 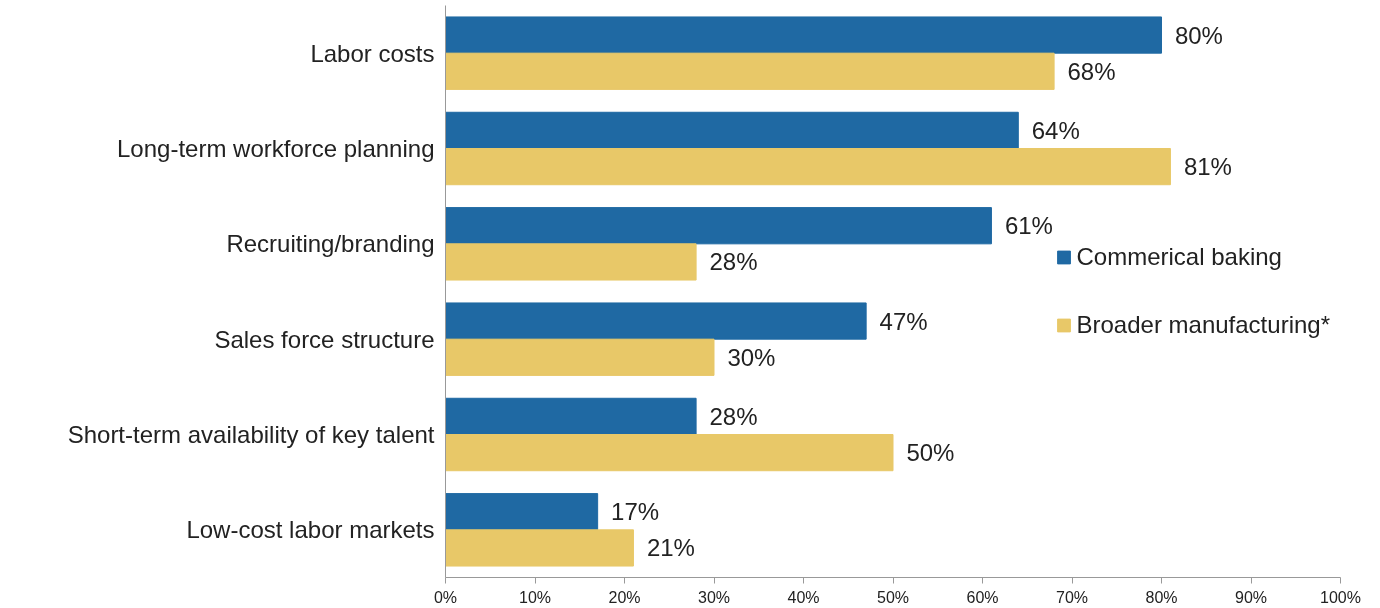 I want to click on data-label: 81%, so click(x=1207, y=167).